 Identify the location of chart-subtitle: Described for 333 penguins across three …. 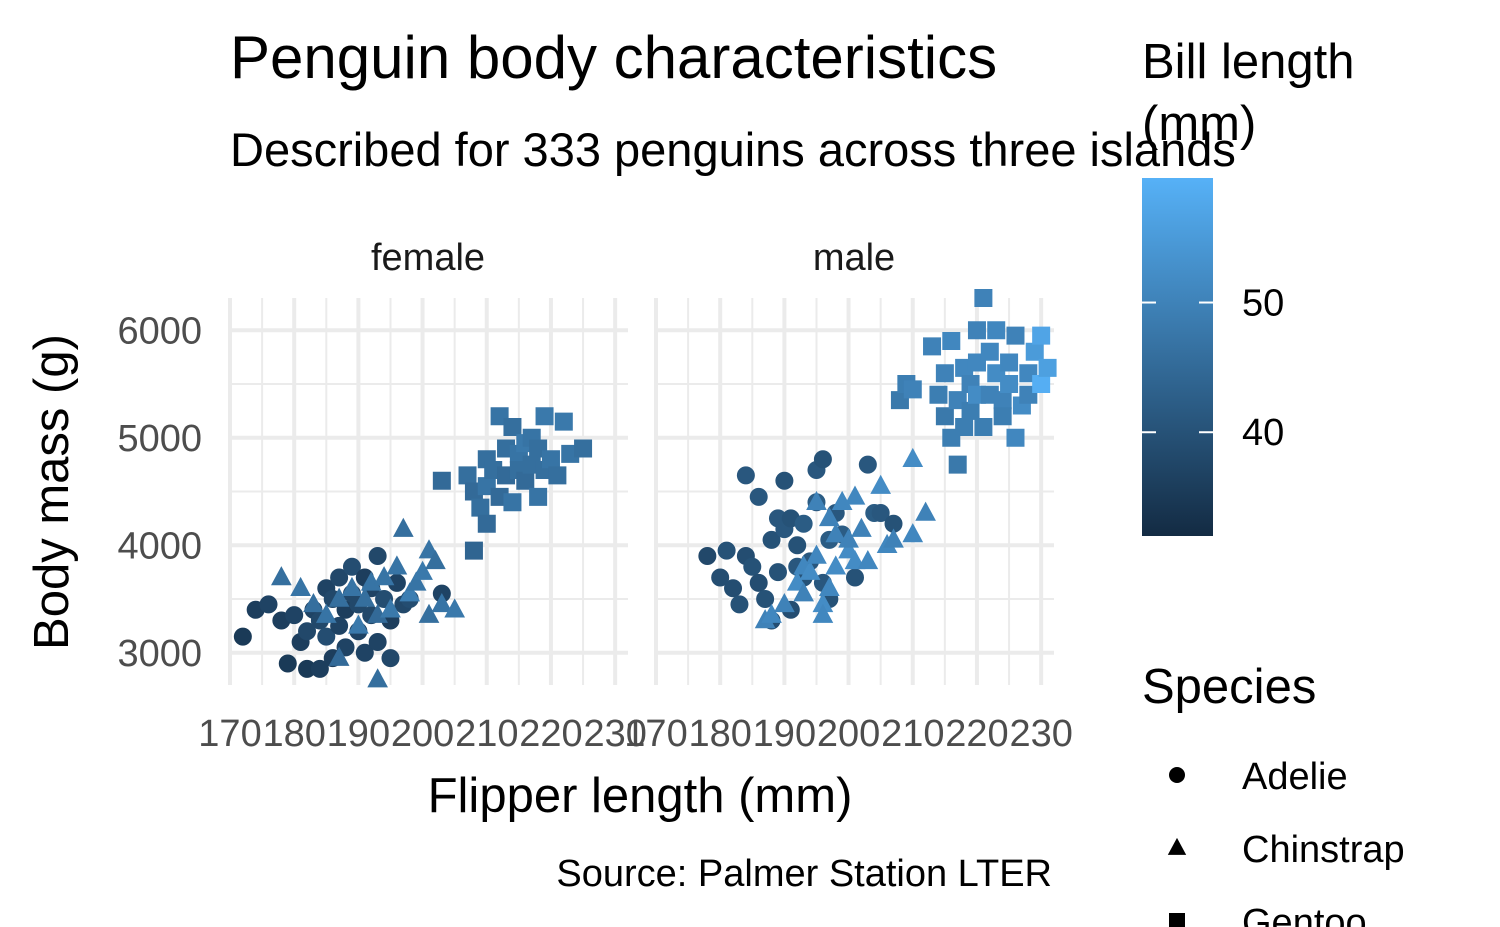
(733, 149).